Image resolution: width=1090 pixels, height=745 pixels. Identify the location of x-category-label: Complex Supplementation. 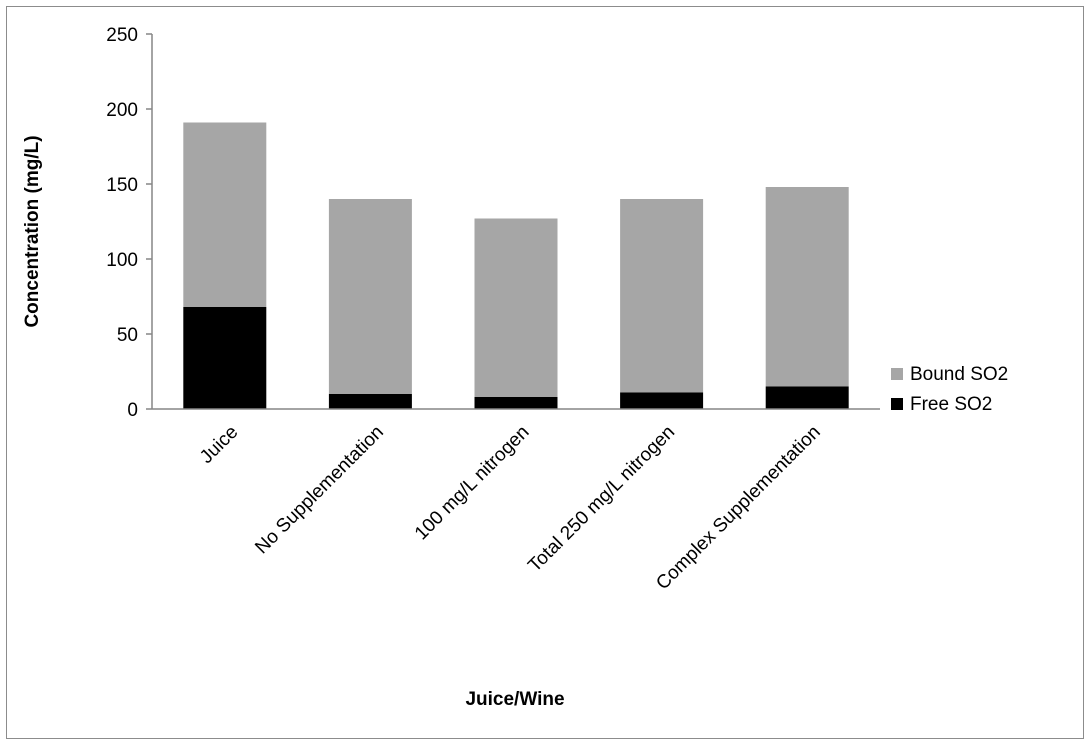
(738, 508).